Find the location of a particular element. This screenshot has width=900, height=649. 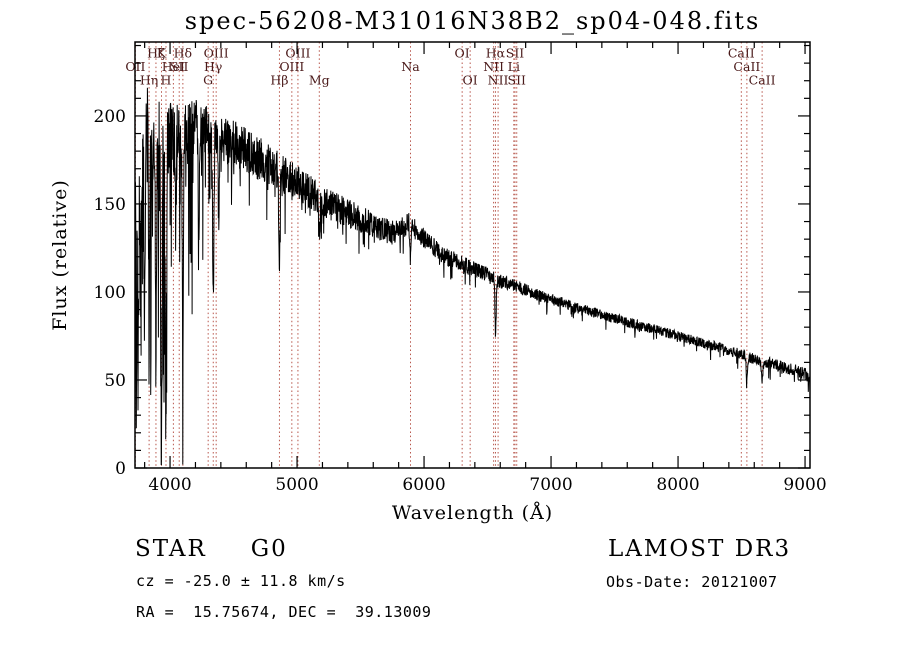

y-tick-label: 200 is located at coordinates (110, 117).